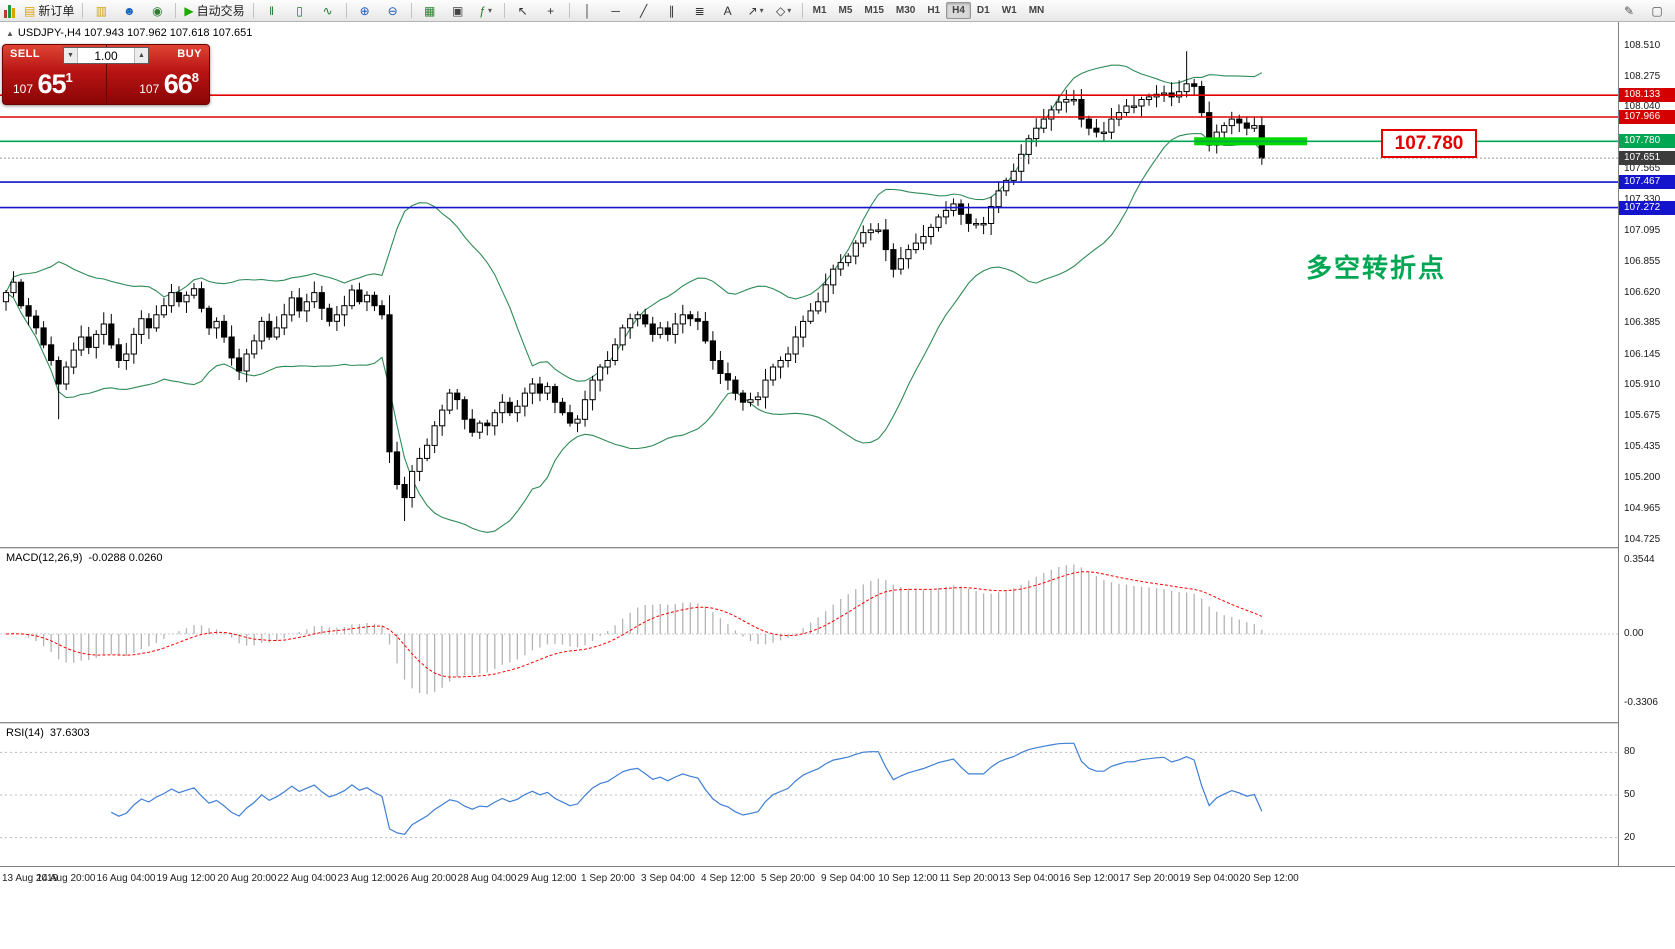  I want to click on pencil-tool-button: ✎, so click(1629, 11).